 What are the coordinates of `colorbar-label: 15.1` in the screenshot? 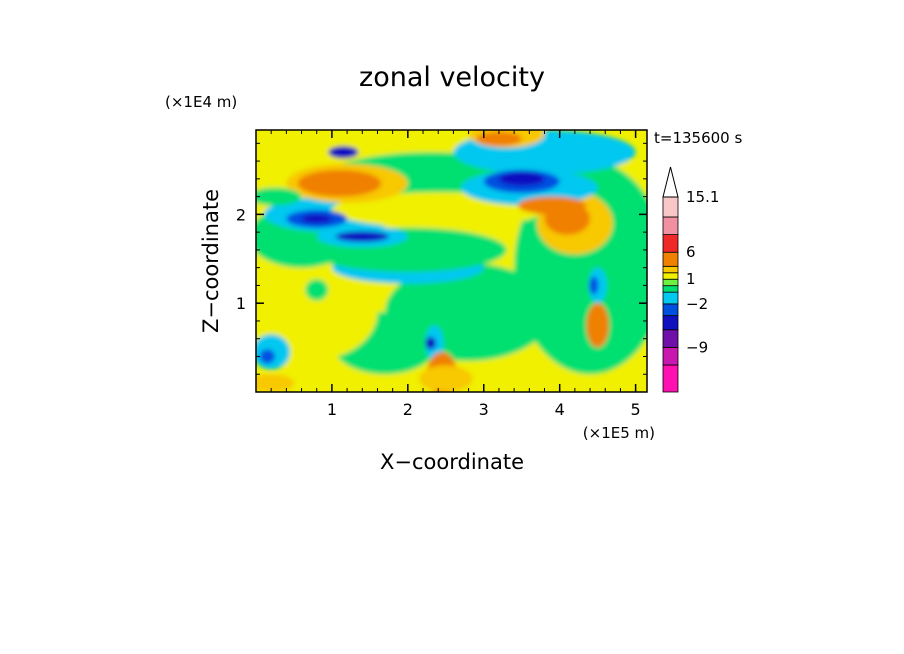 It's located at (702, 197).